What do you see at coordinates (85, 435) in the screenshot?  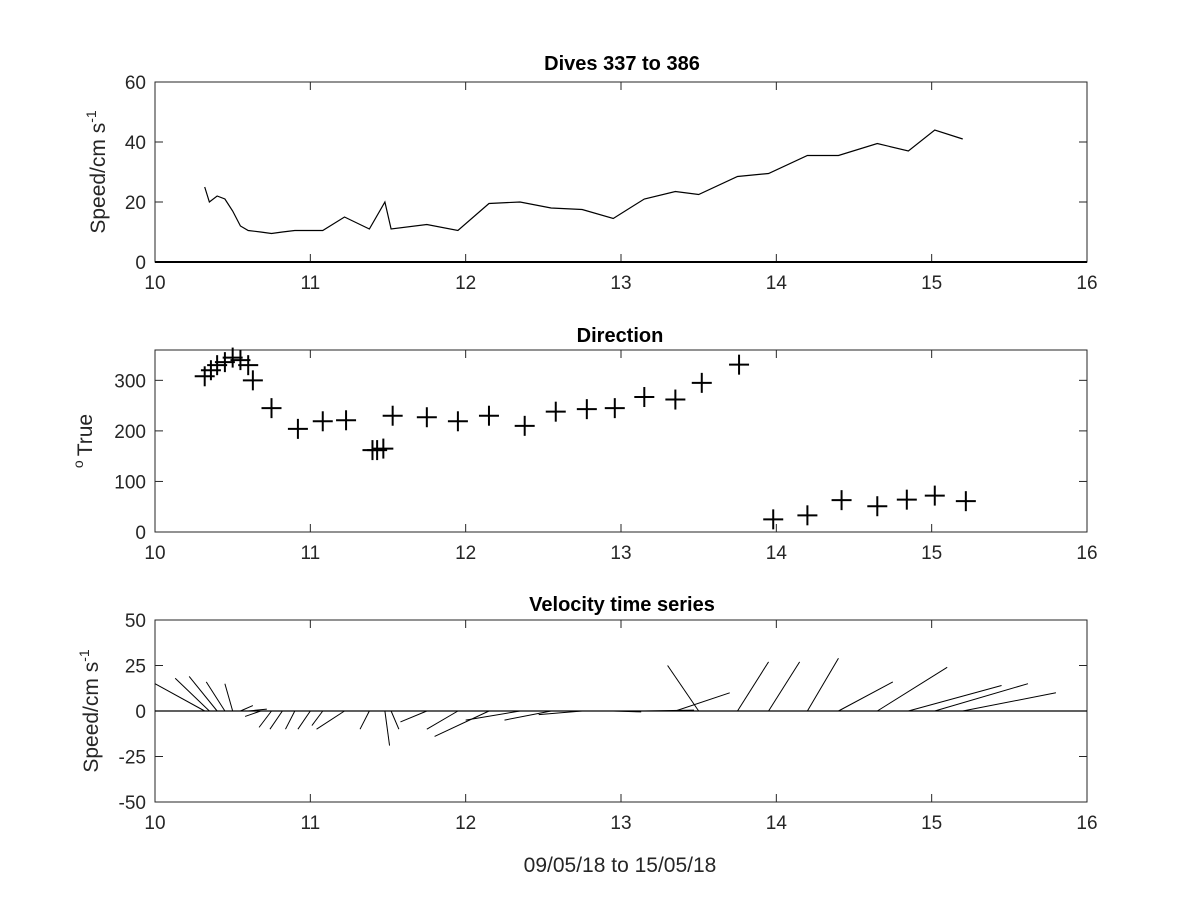 I see `direction-panel-y-label-main: True` at bounding box center [85, 435].